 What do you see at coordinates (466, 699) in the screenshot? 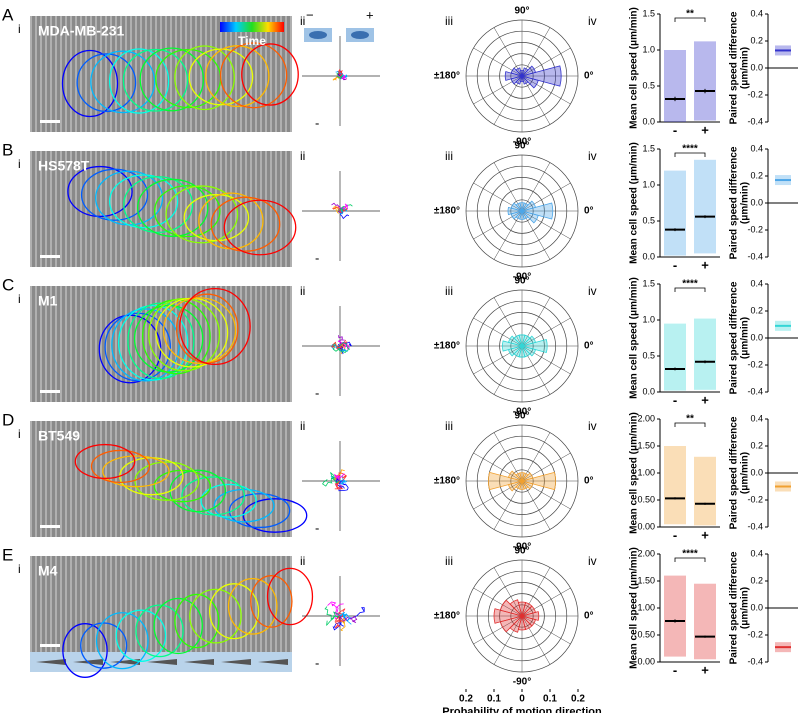
I see `x-tick-label: 0.2` at bounding box center [466, 699].